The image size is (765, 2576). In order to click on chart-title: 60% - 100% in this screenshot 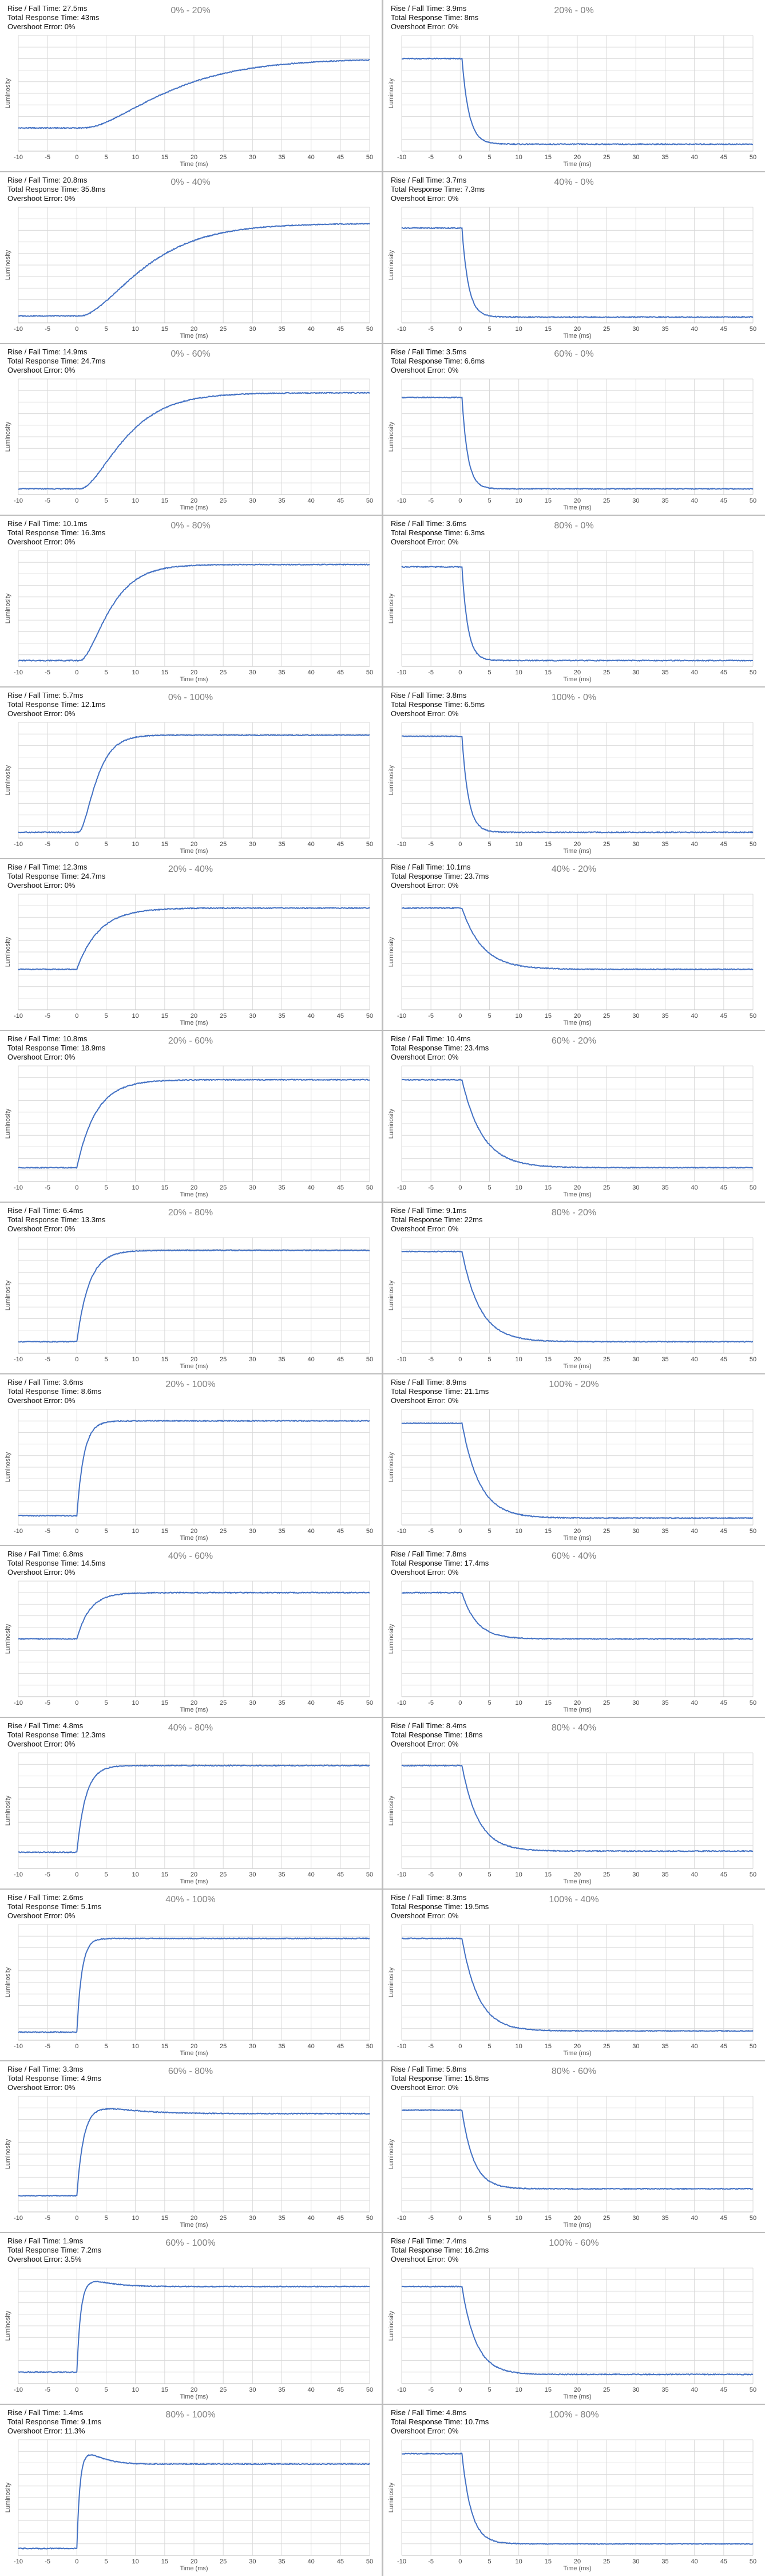, I will do `click(190, 2243)`.